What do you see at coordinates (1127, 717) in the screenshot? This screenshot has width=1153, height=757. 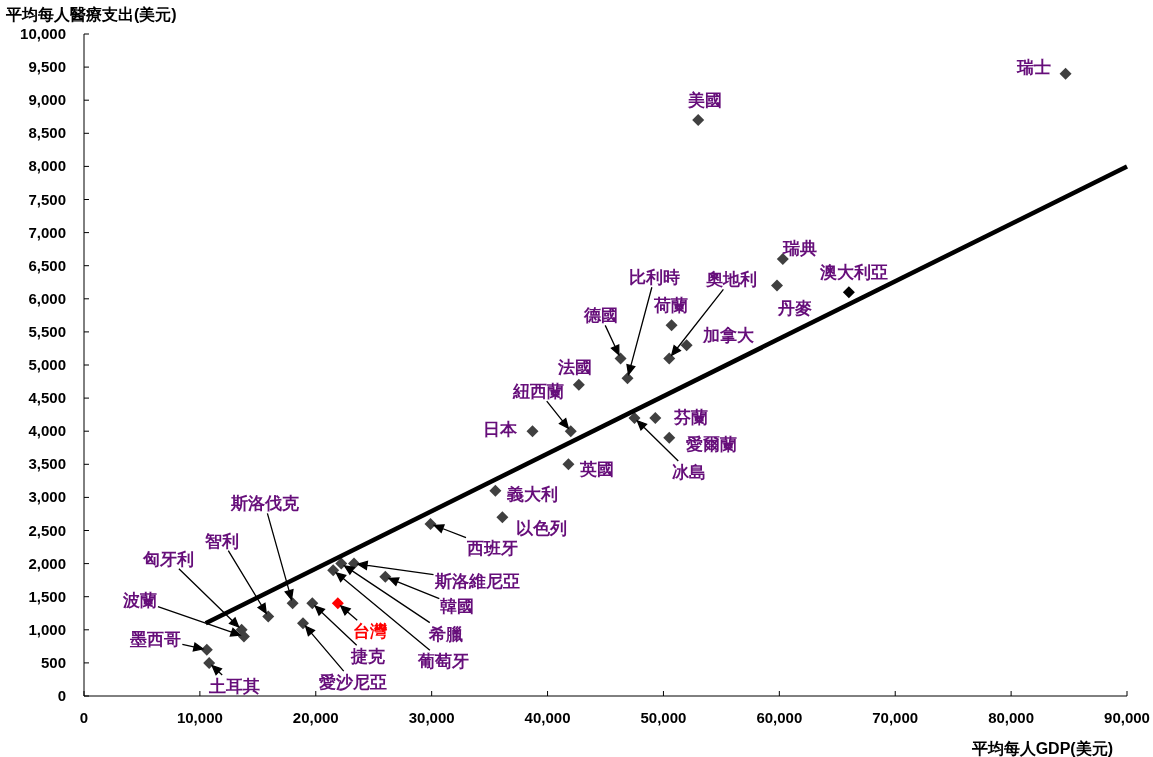 I see `x-tick-label: 90,000` at bounding box center [1127, 717].